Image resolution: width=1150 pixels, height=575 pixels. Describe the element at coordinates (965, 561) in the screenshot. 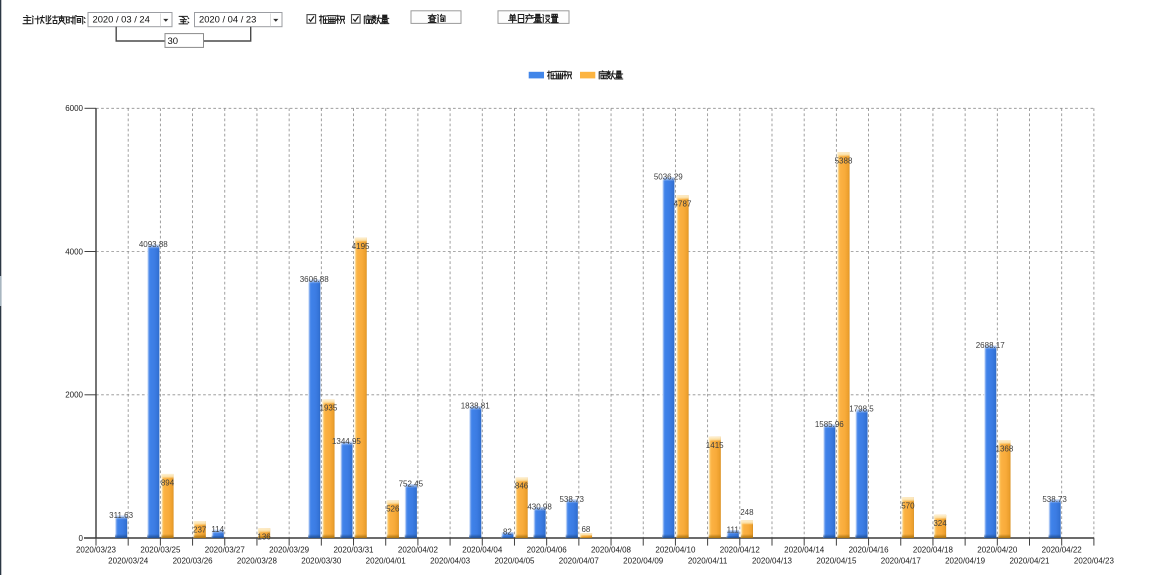

I see `svg-text: 2020/04/19` at that location.